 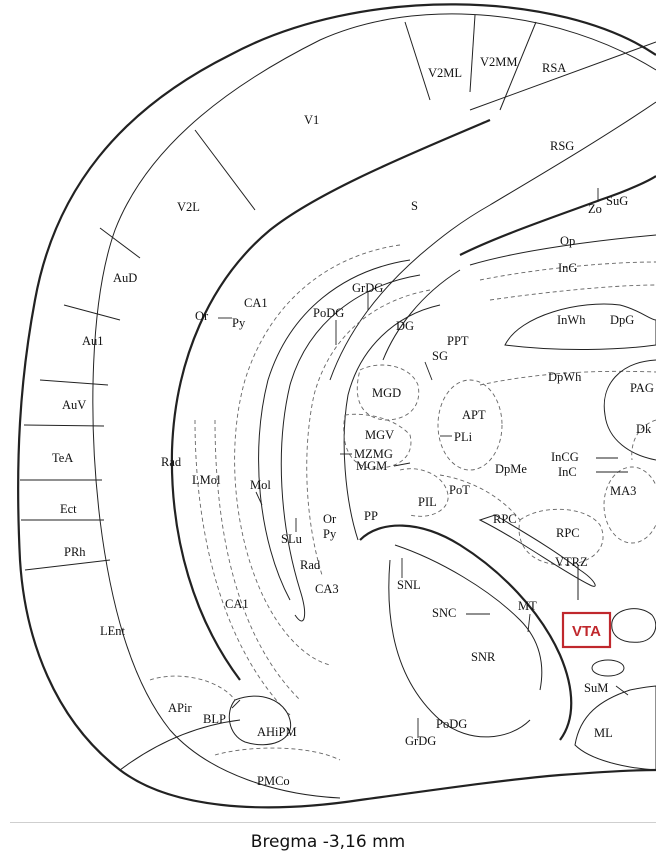 I want to click on label-MGM: MGM, so click(x=371, y=466).